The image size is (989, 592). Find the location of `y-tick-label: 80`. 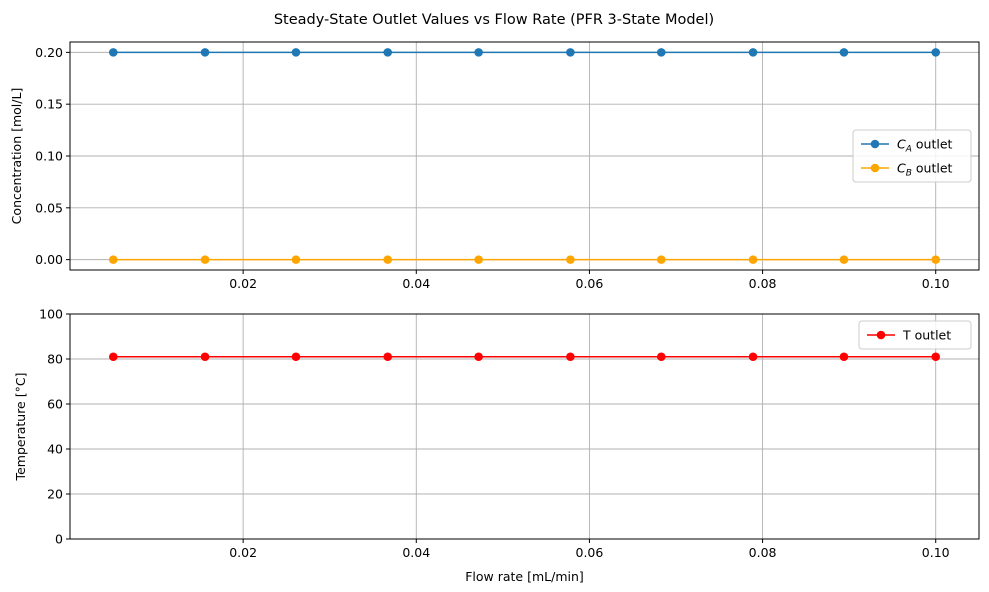

y-tick-label: 80 is located at coordinates (55, 359).